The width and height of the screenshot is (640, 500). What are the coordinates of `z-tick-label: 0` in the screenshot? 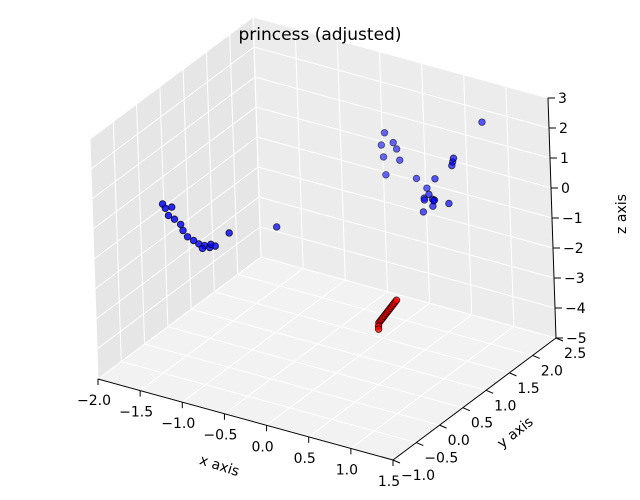 It's located at (565, 189).